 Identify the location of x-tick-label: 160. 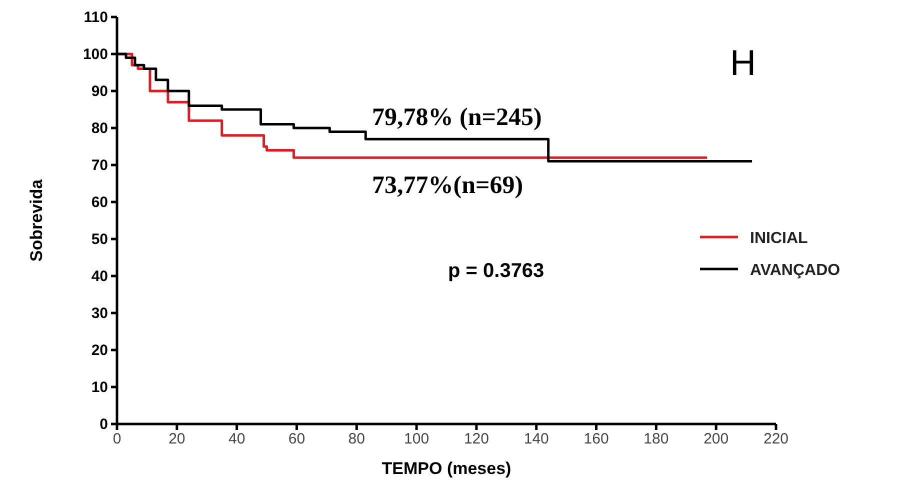
(596, 439).